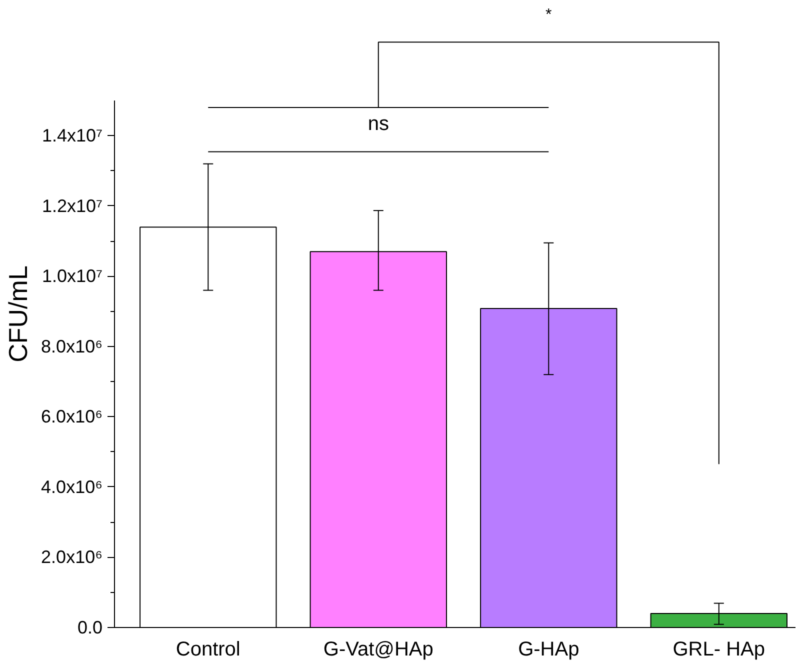  Describe the element at coordinates (719, 649) in the screenshot. I see `x-tick-label: GRL- HAp` at that location.